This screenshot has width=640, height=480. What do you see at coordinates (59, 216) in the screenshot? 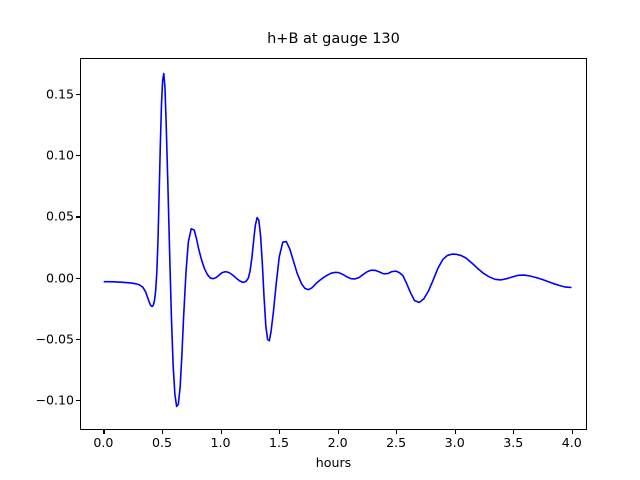
I see `y-tick-label: 0.05` at bounding box center [59, 216].